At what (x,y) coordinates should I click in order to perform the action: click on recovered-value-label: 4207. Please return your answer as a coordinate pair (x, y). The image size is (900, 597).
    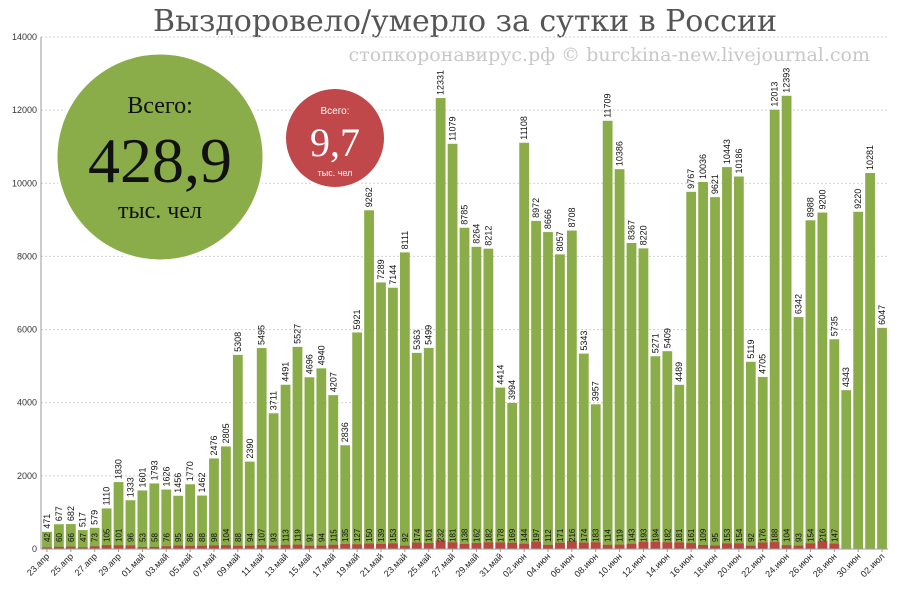
    Looking at the image, I should click on (333, 382).